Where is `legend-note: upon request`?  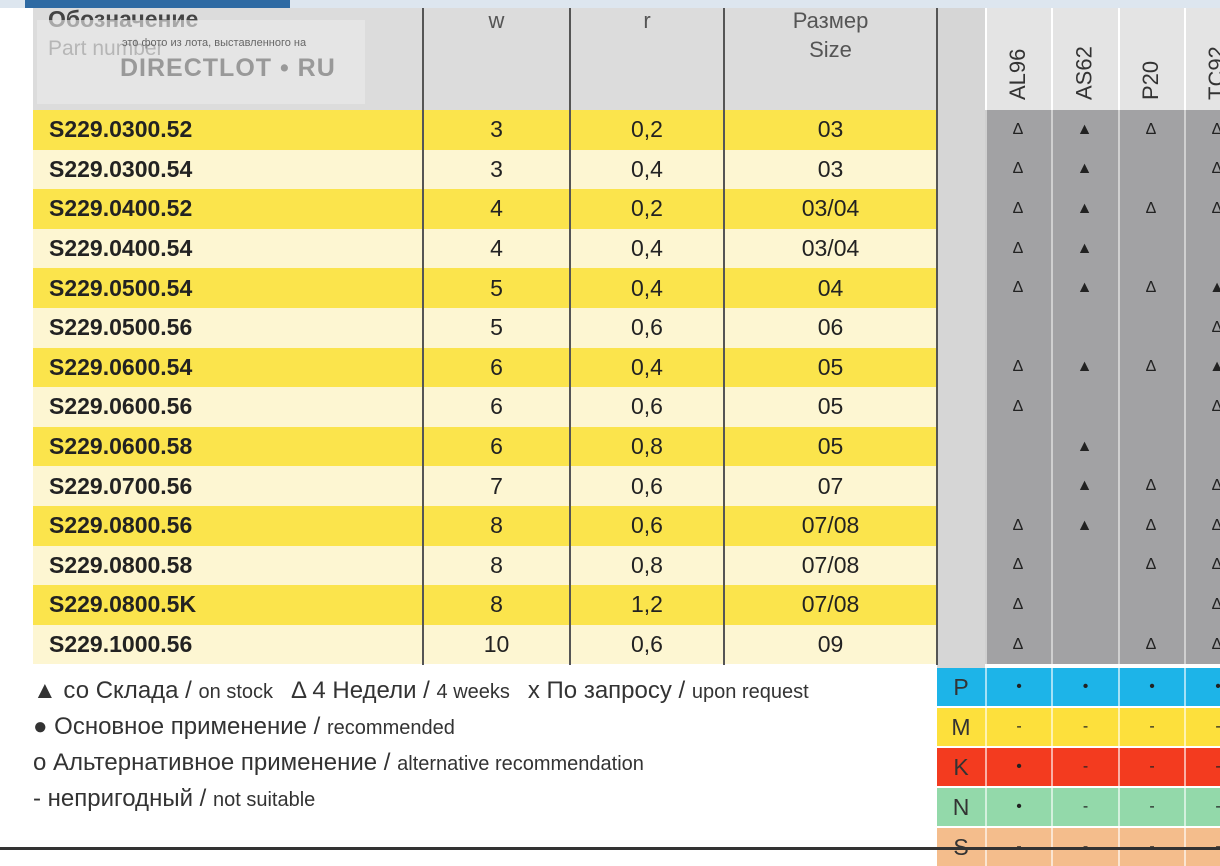 legend-note: upon request is located at coordinates (750, 692).